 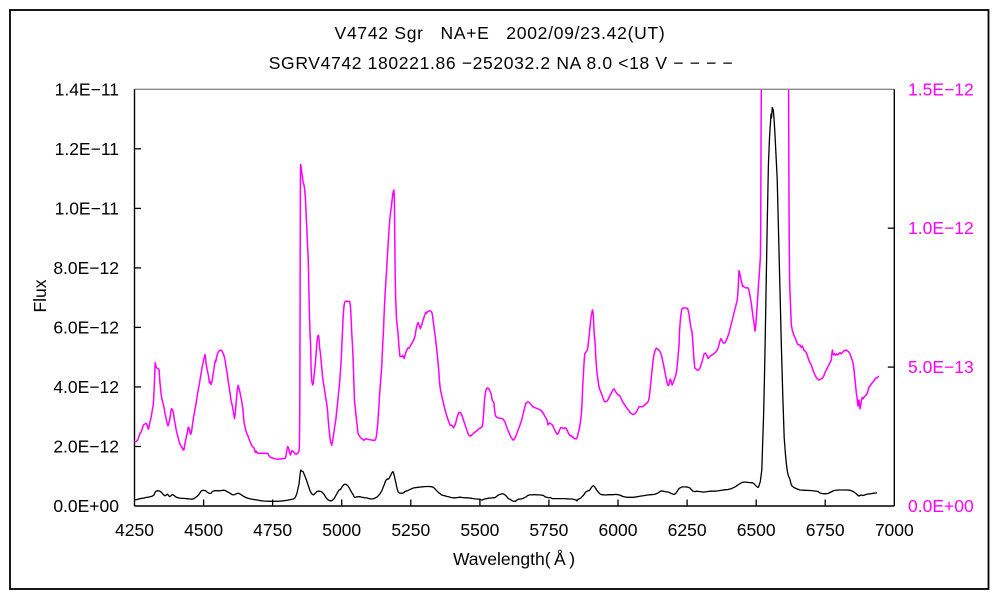 I want to click on svg-text: 5250, so click(x=410, y=530).